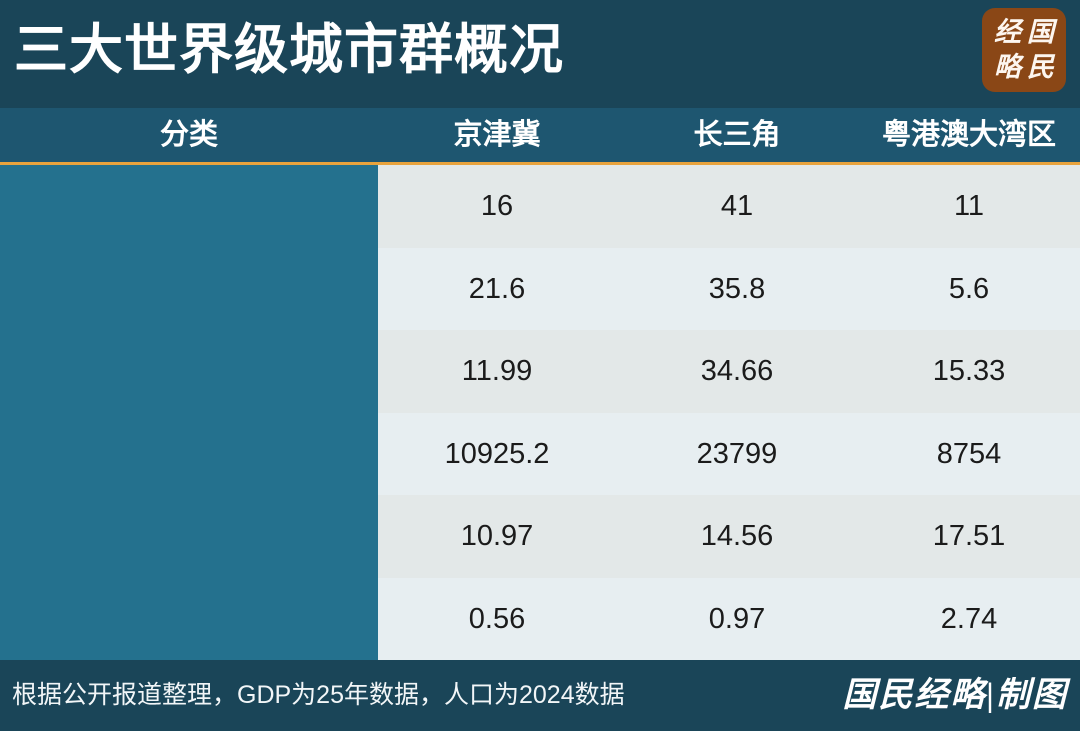  I want to click on row-value-yangtze-delta: 34.66, so click(737, 371).